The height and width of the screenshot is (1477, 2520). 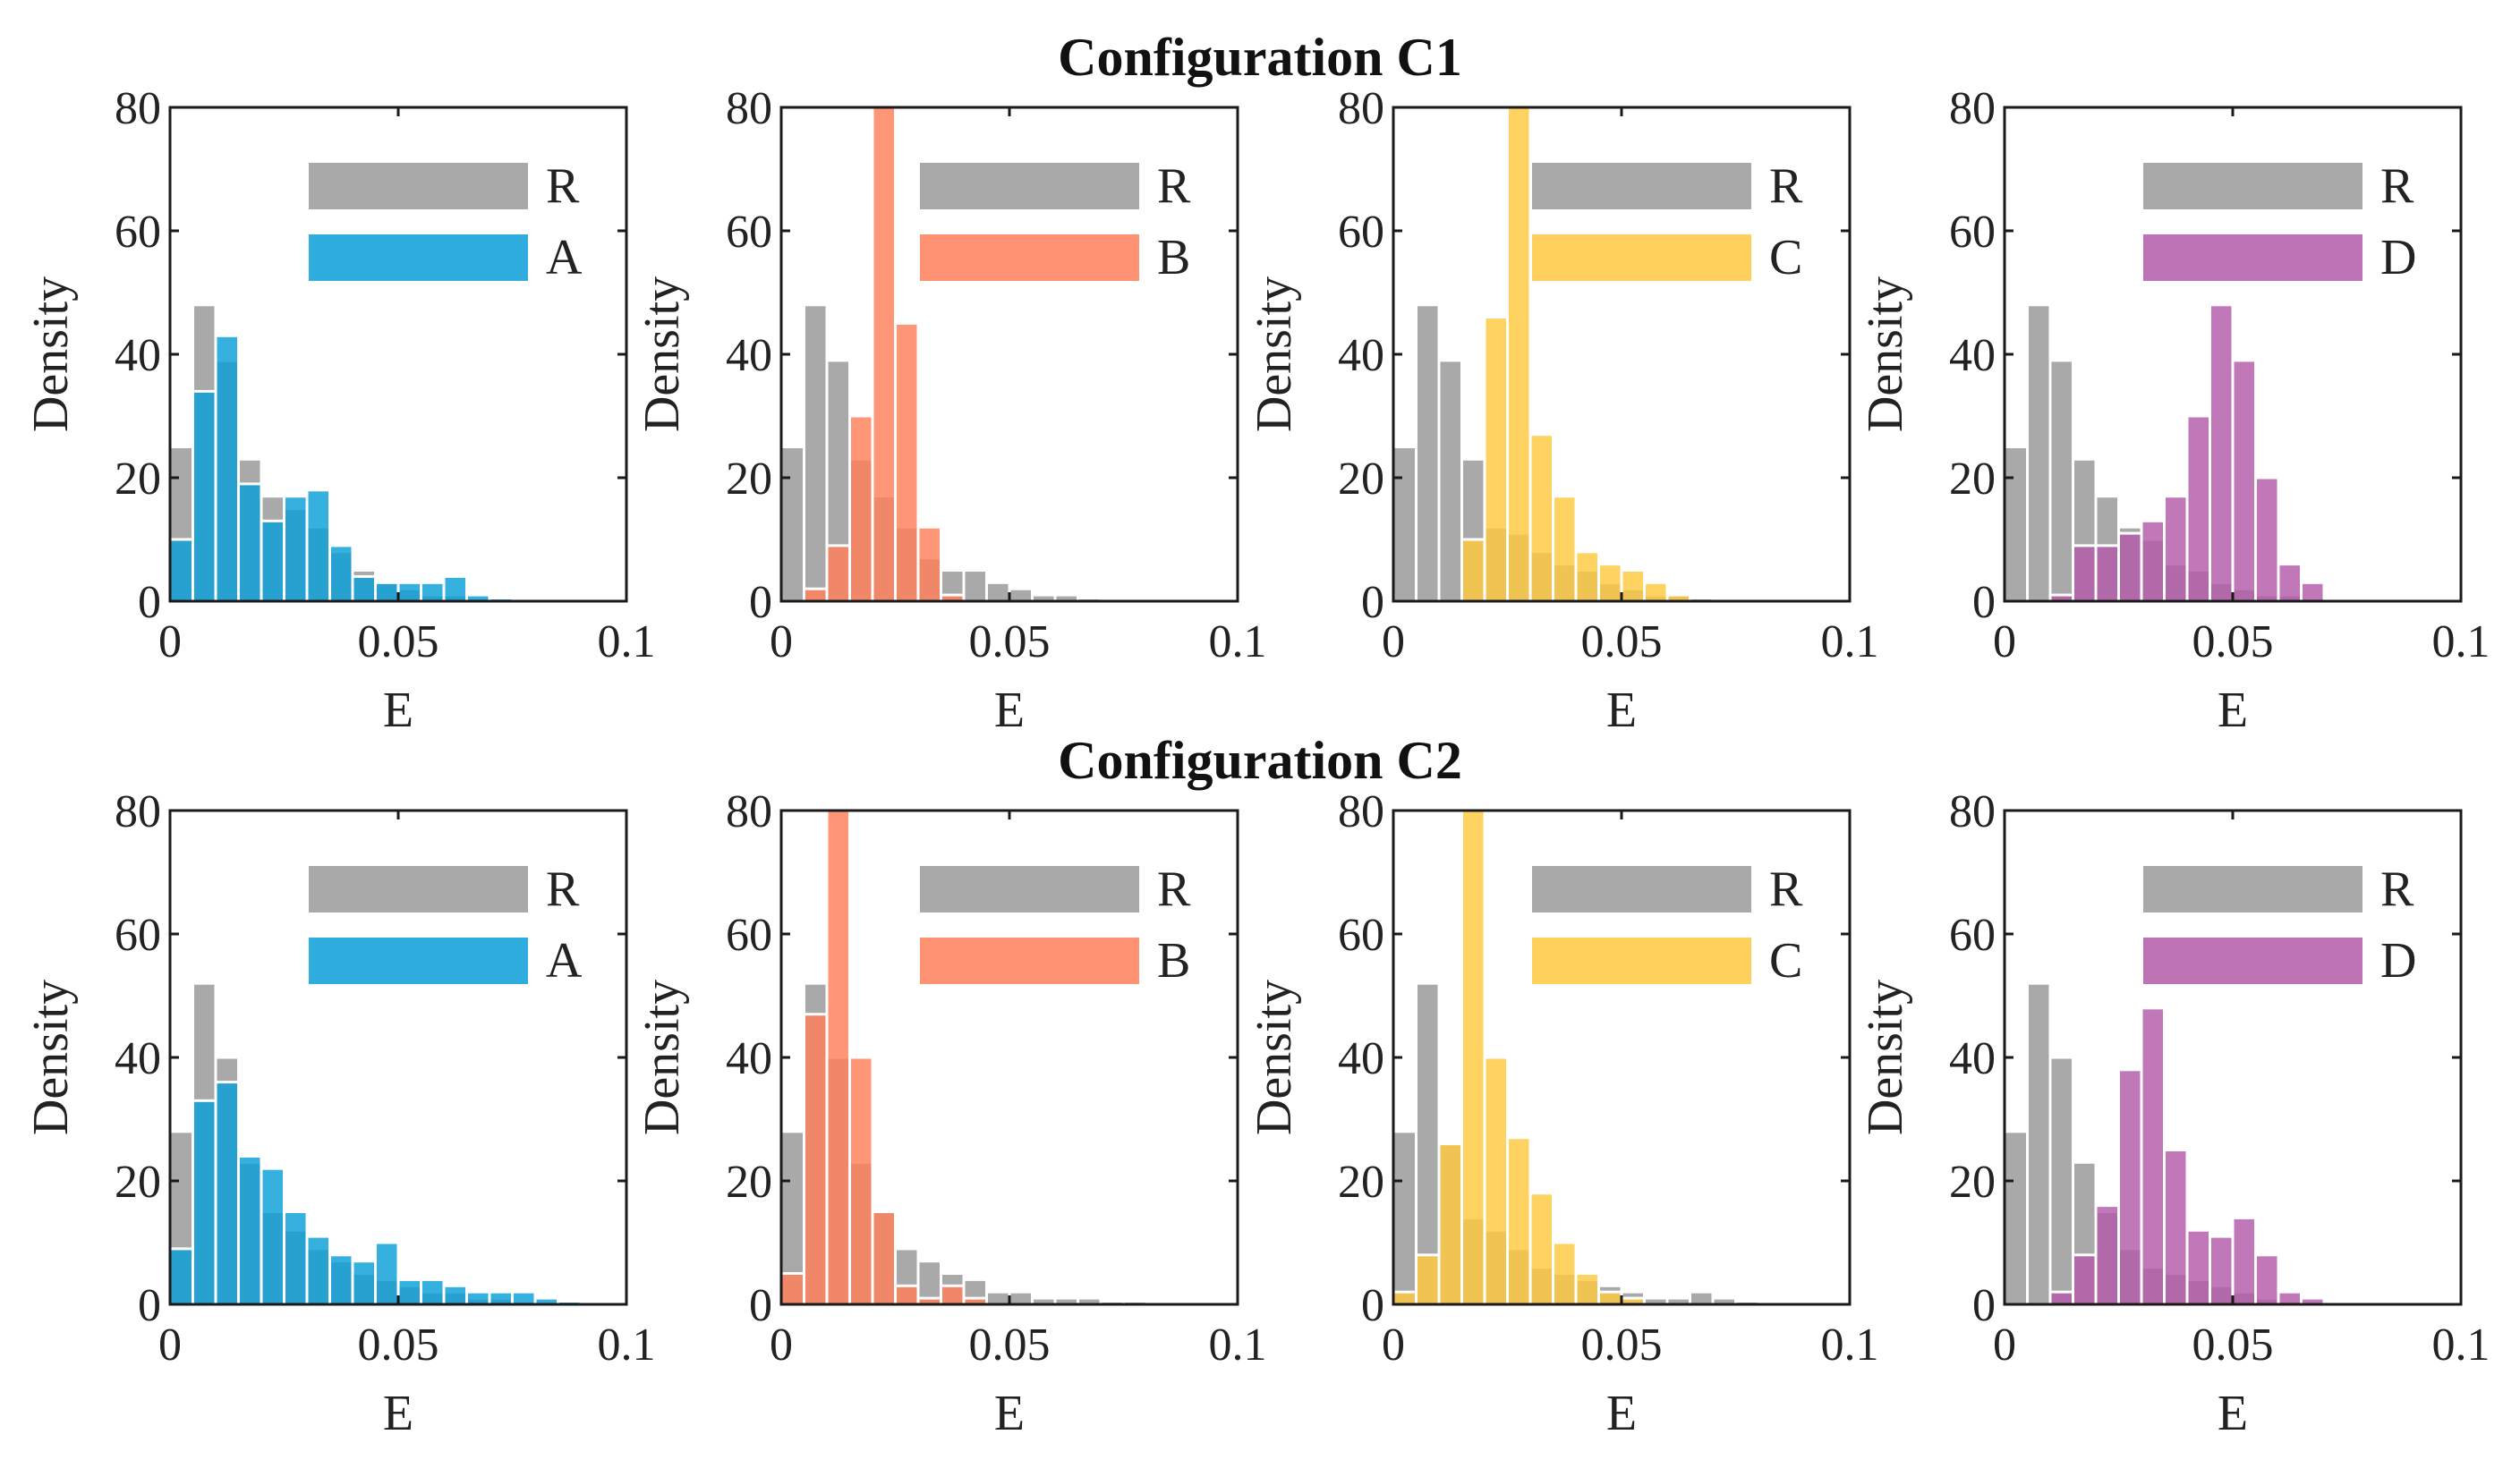 I want to click on y-tick-label: 40, so click(x=1361, y=1058).